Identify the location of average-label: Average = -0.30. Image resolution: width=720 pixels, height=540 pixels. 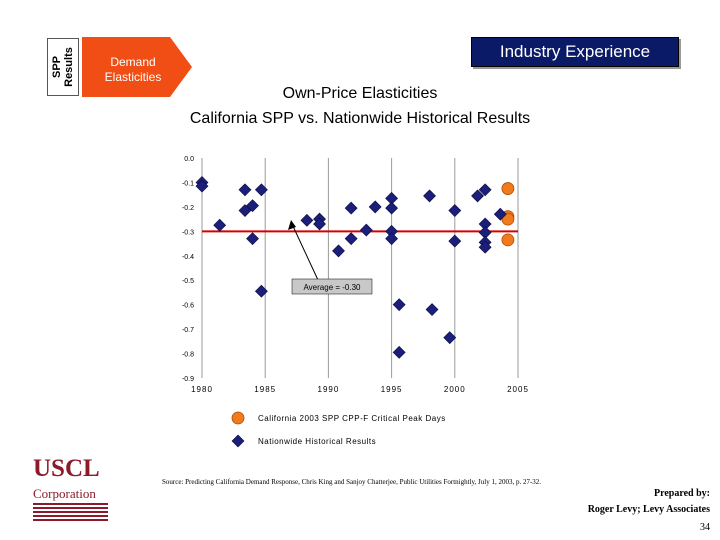
(332, 287).